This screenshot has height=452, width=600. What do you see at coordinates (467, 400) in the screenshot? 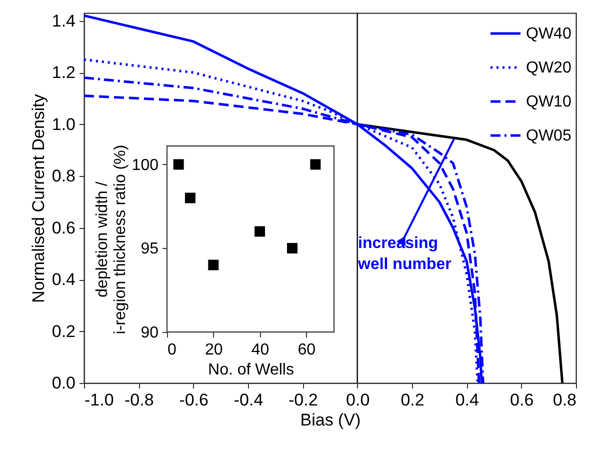
I see `x-tick-label: 0.4` at bounding box center [467, 400].